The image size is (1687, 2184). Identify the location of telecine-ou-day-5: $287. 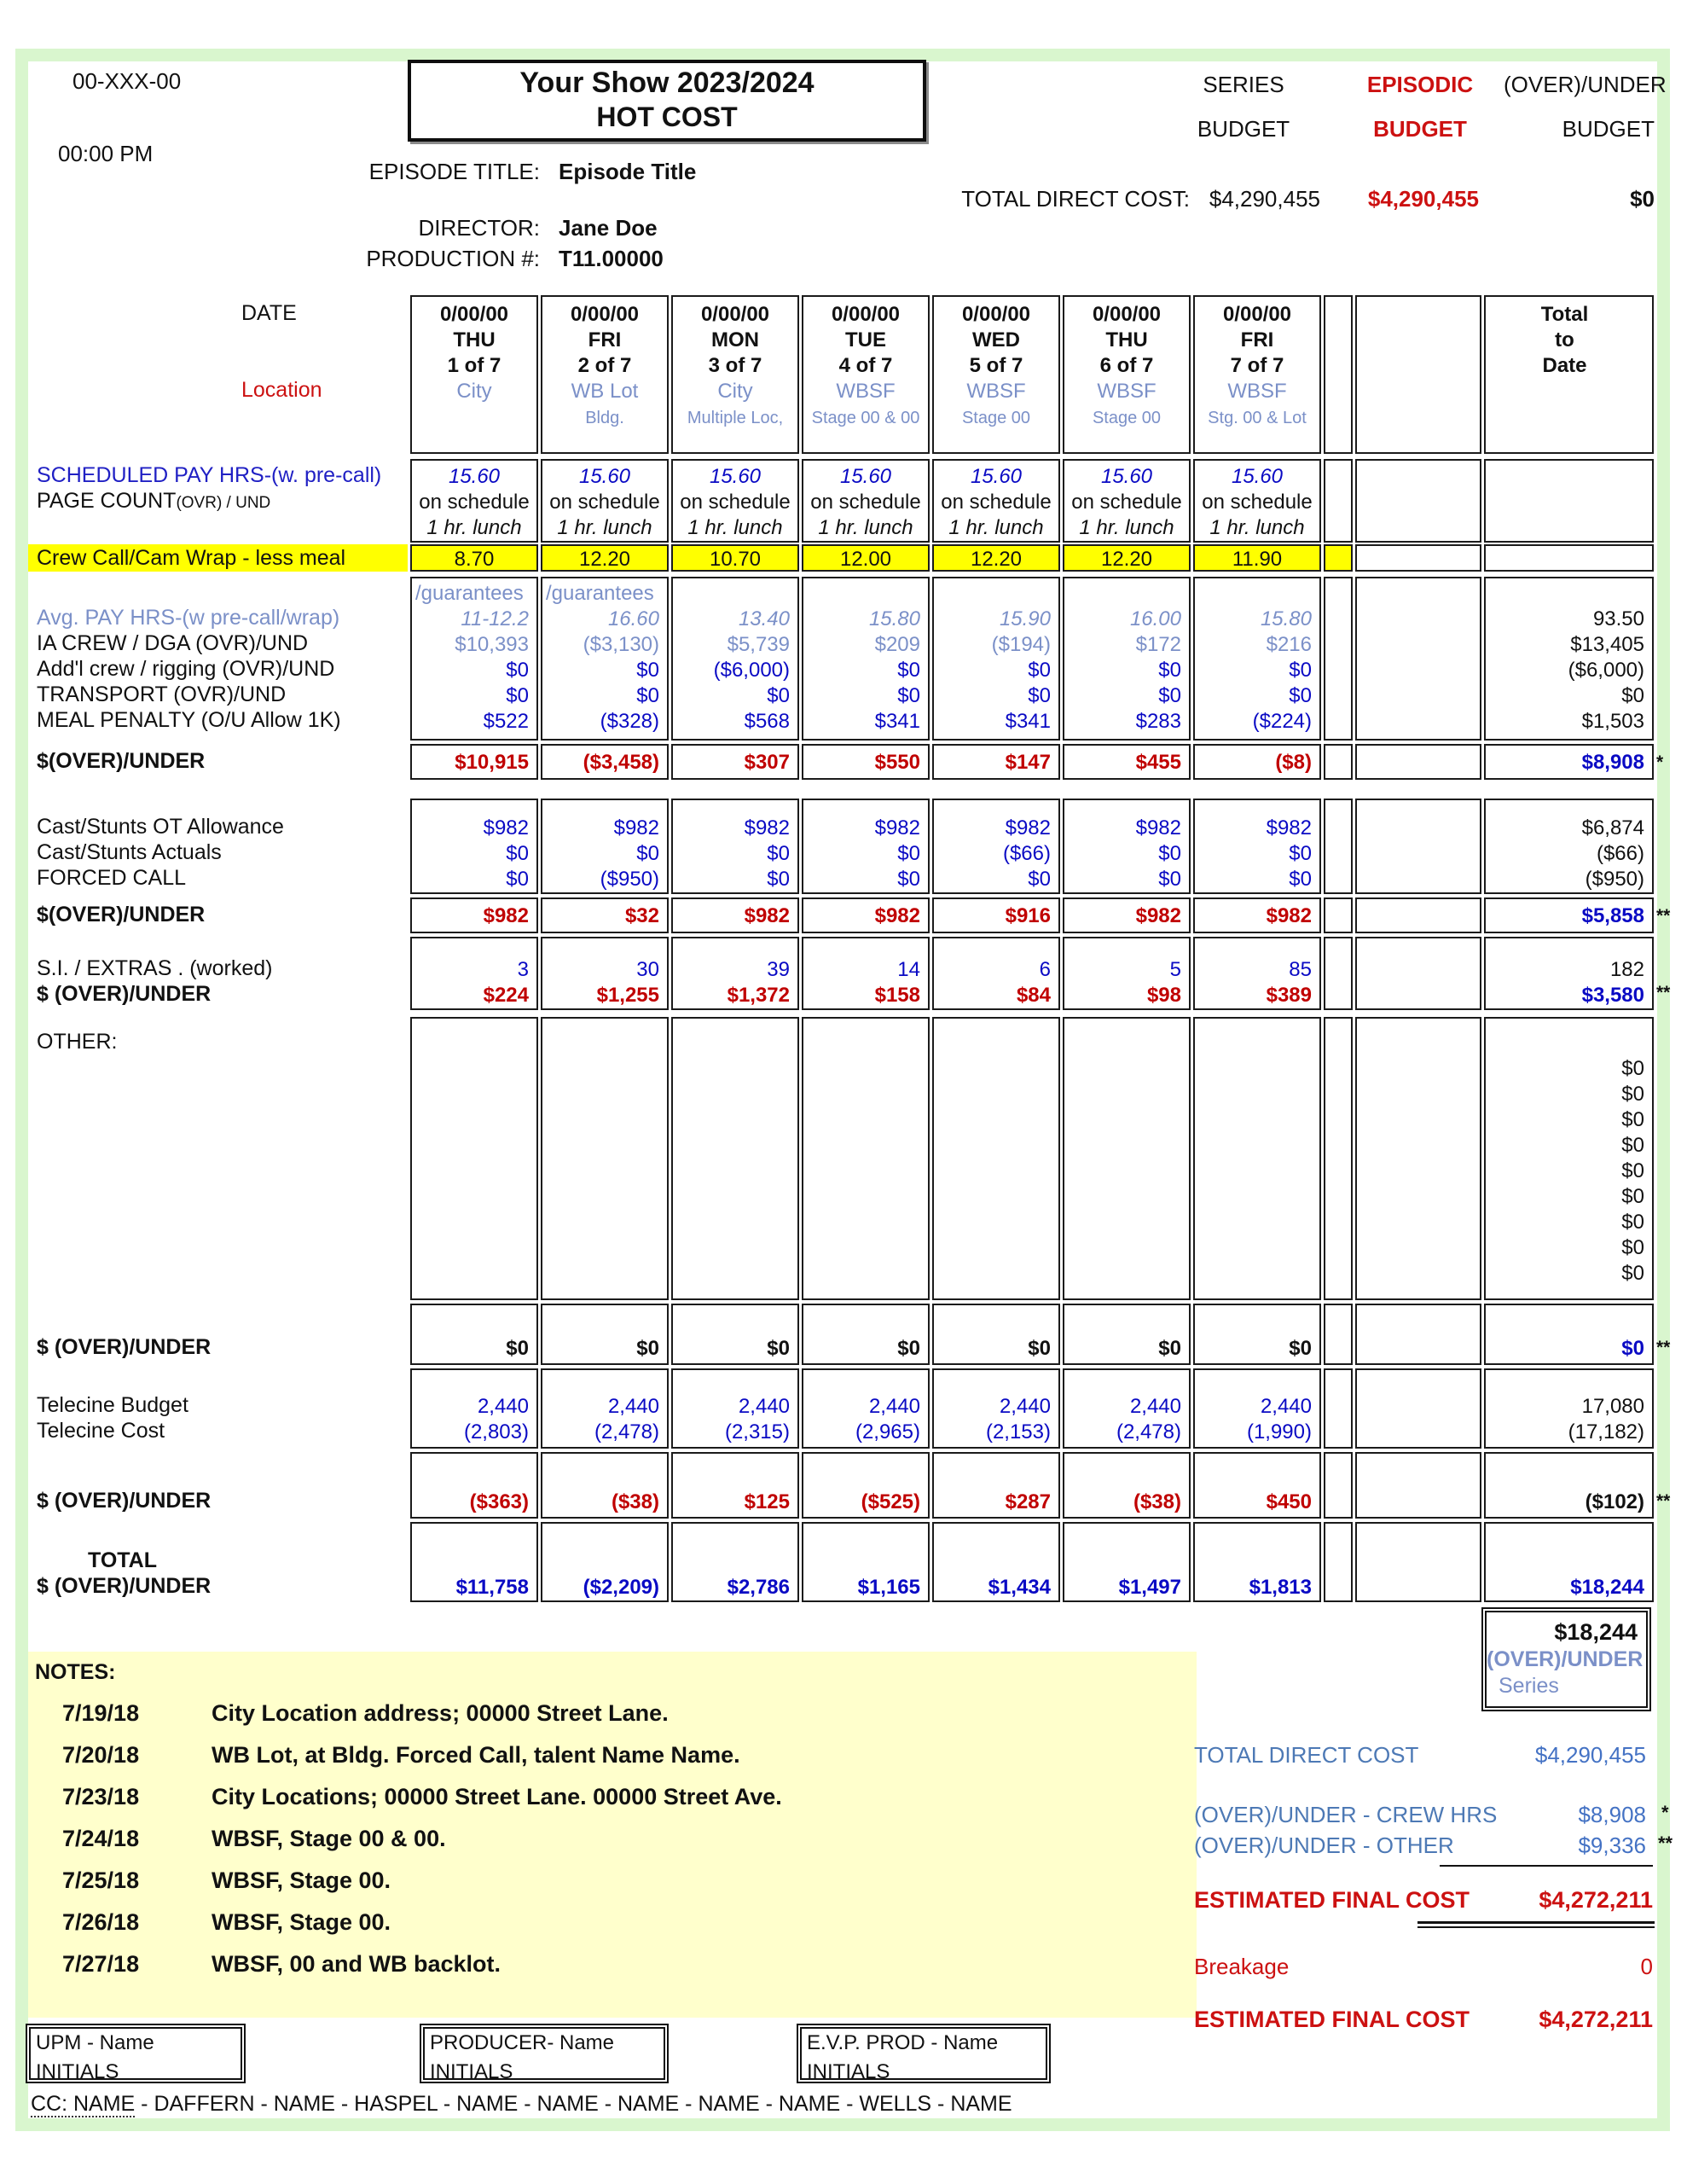
(996, 1485).